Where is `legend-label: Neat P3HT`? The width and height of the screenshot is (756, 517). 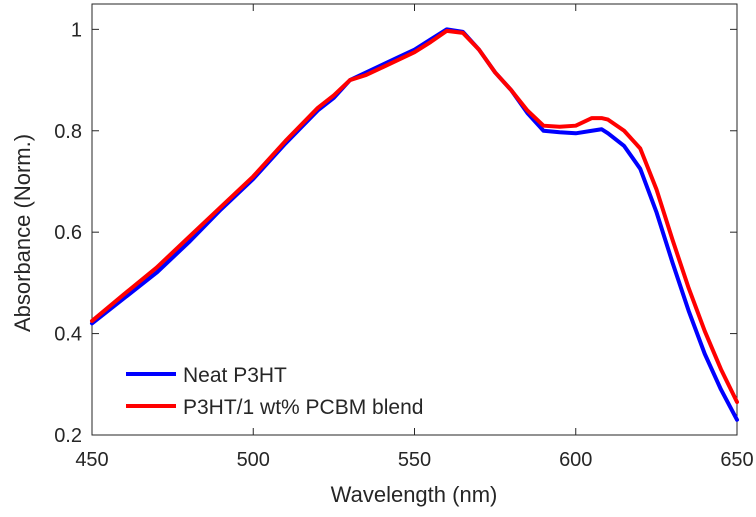
legend-label: Neat P3HT is located at coordinates (235, 375).